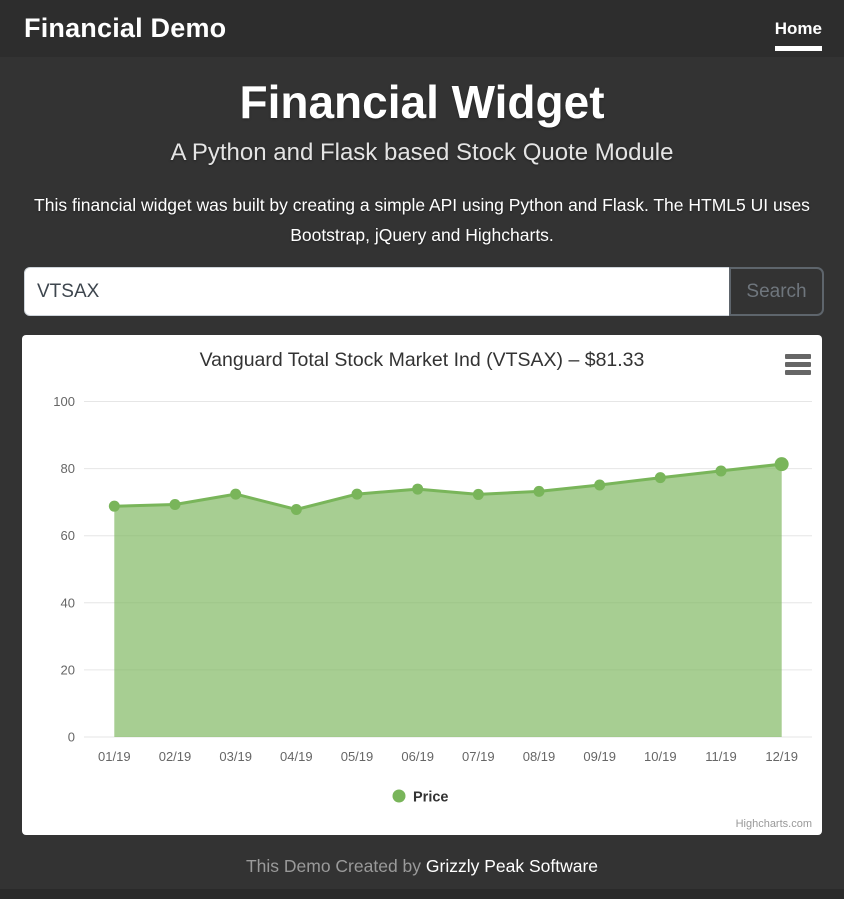 This screenshot has width=844, height=899. I want to click on y-axis-label: 80, so click(68, 468).